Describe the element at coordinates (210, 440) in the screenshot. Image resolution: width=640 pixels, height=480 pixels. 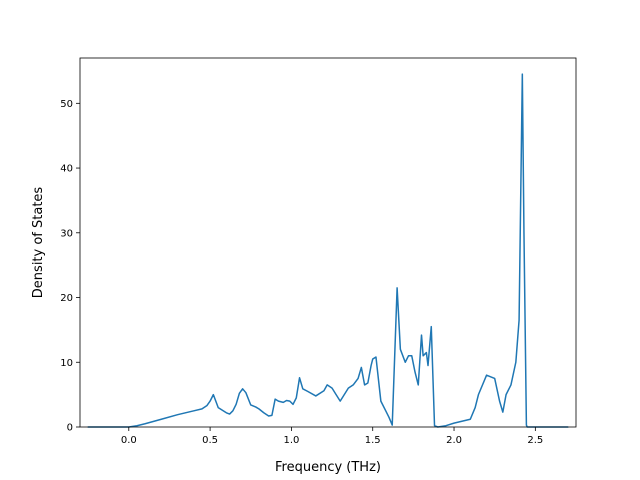
I see `x-tick-label: 0.5` at that location.